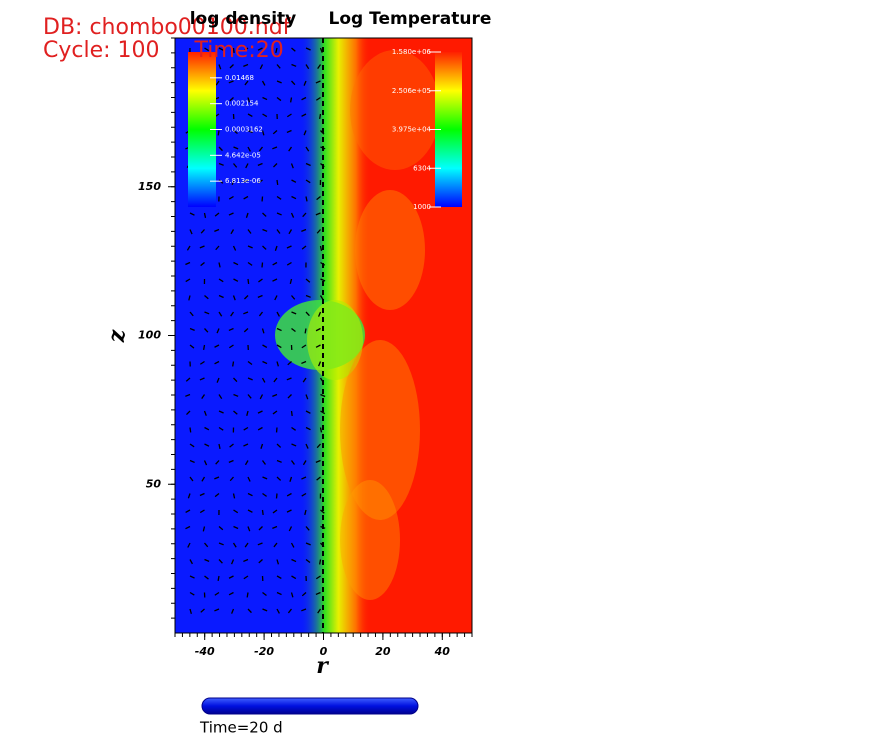 The image size is (876, 750). What do you see at coordinates (243, 19) in the screenshot?
I see `left-title: log density` at bounding box center [243, 19].